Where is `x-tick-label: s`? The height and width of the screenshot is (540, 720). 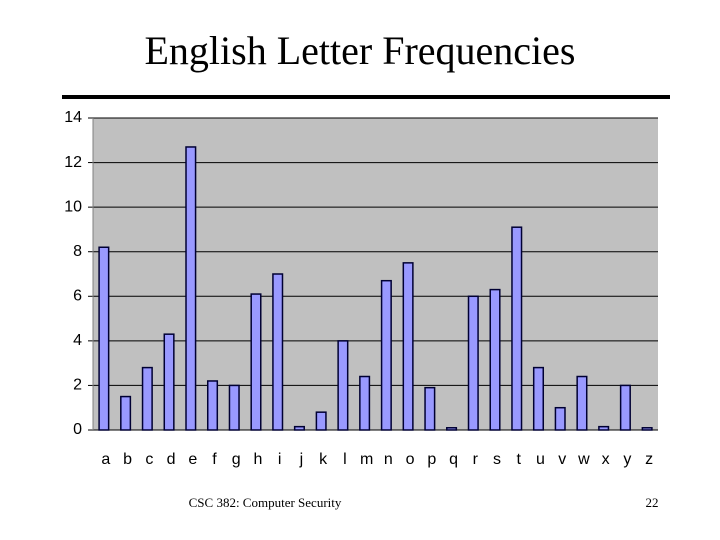
x-tick-label: s is located at coordinates (497, 459).